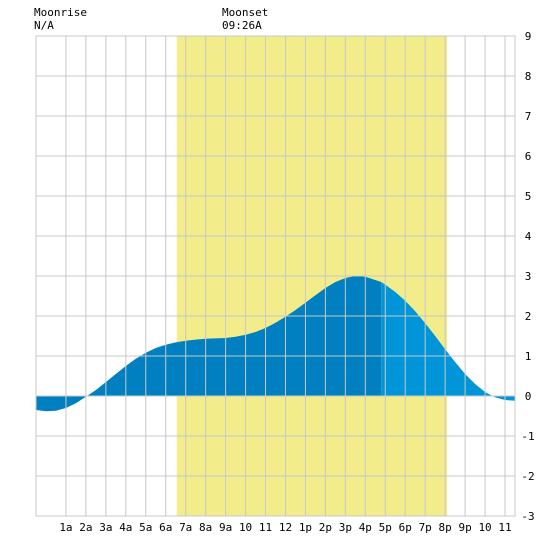 The width and height of the screenshot is (550, 550). Describe the element at coordinates (528, 316) in the screenshot. I see `y-tick-label: 2` at that location.